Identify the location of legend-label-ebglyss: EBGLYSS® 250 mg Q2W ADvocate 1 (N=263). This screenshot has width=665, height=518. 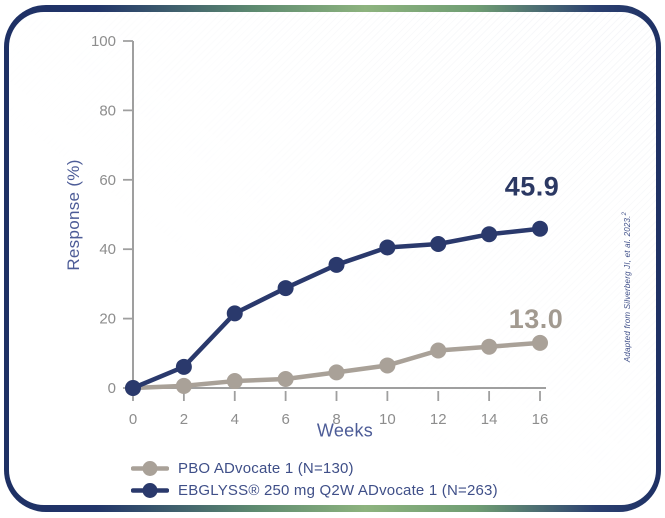
(338, 490).